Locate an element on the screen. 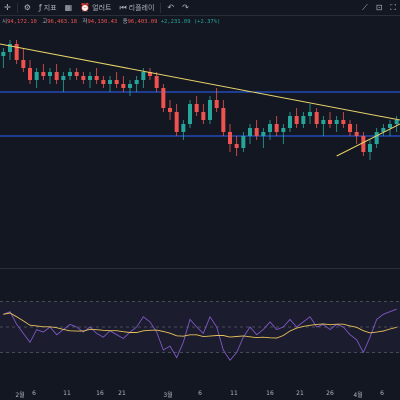  indicators-button: ƒ 지표 is located at coordinates (48, 7).